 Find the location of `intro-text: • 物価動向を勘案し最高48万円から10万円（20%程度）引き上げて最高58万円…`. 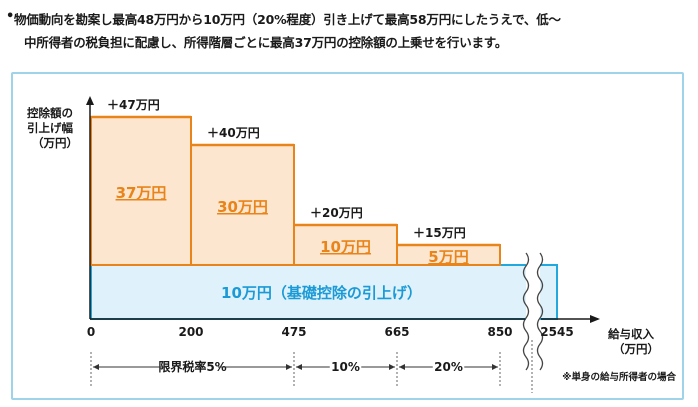

intro-text: • 物価動向を勘案し最高48万円から10万円（20%程度）引き上げて最高58万円… is located at coordinates (349, 30).